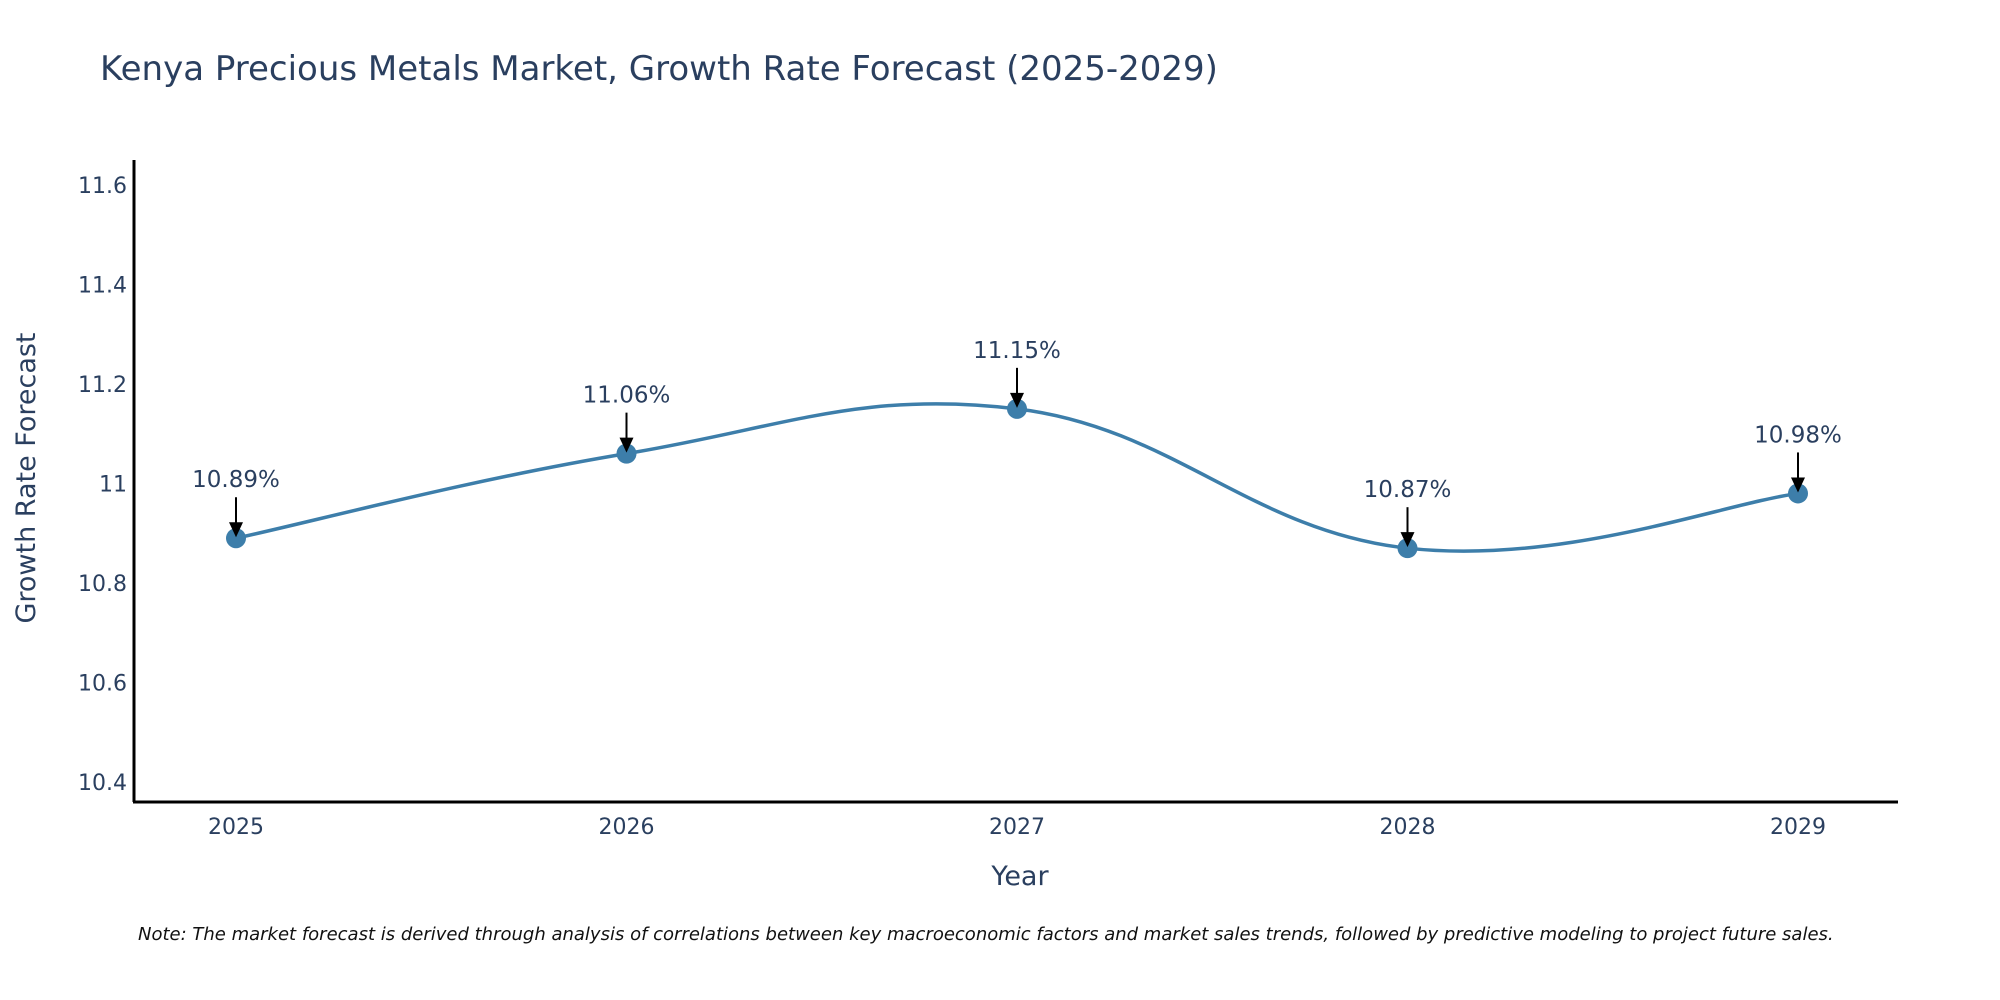 This screenshot has height=1000, width=2000. Describe the element at coordinates (1019, 876) in the screenshot. I see `x-axis-title: Year` at that location.